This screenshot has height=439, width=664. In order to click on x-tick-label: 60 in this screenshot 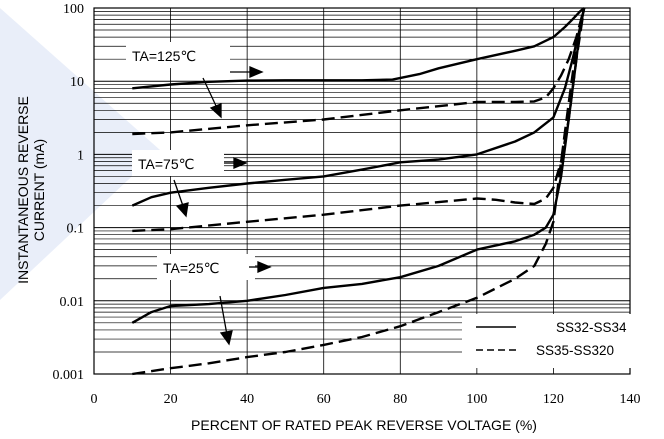, I will do `click(324, 399)`.